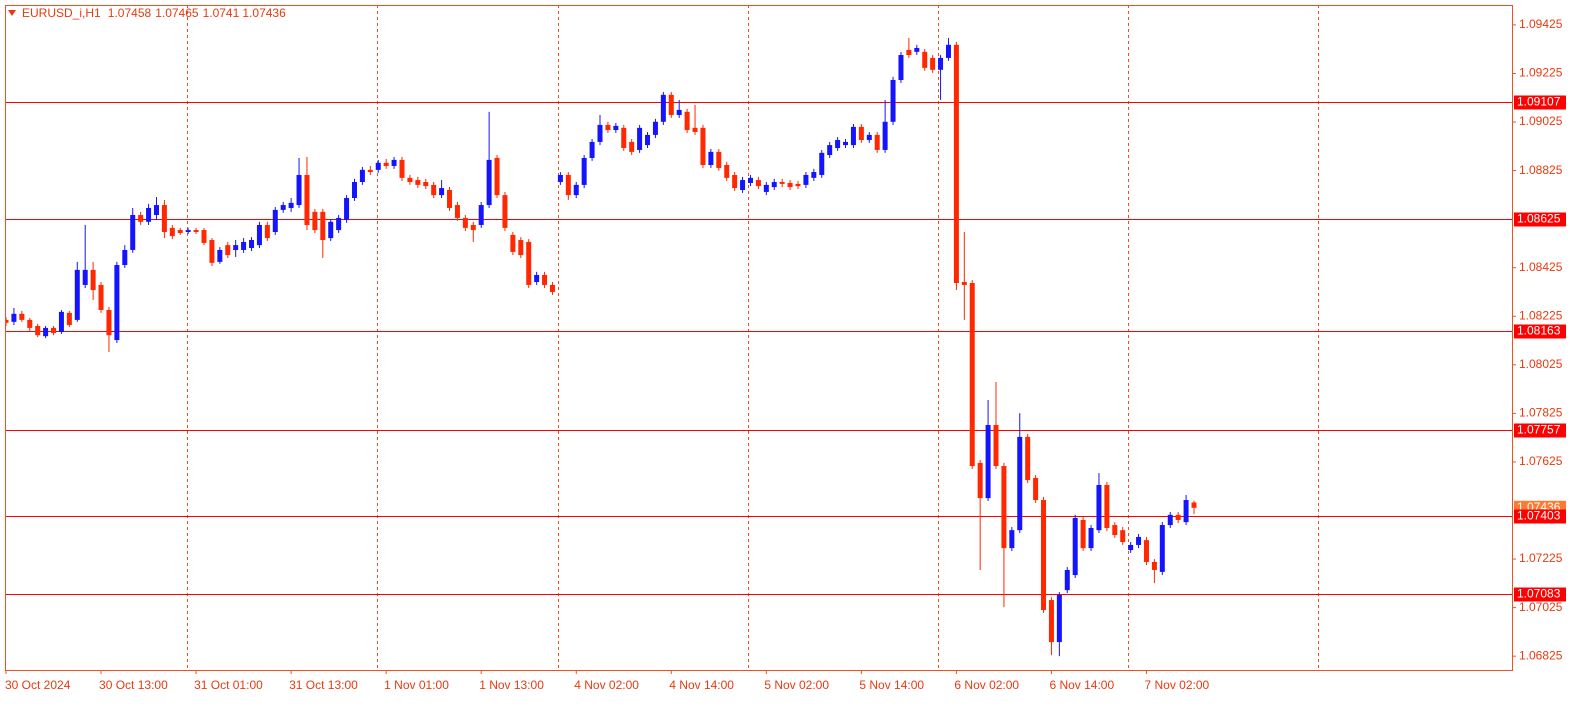  What do you see at coordinates (264, 13) in the screenshot?
I see `title-part: 1.07436` at bounding box center [264, 13].